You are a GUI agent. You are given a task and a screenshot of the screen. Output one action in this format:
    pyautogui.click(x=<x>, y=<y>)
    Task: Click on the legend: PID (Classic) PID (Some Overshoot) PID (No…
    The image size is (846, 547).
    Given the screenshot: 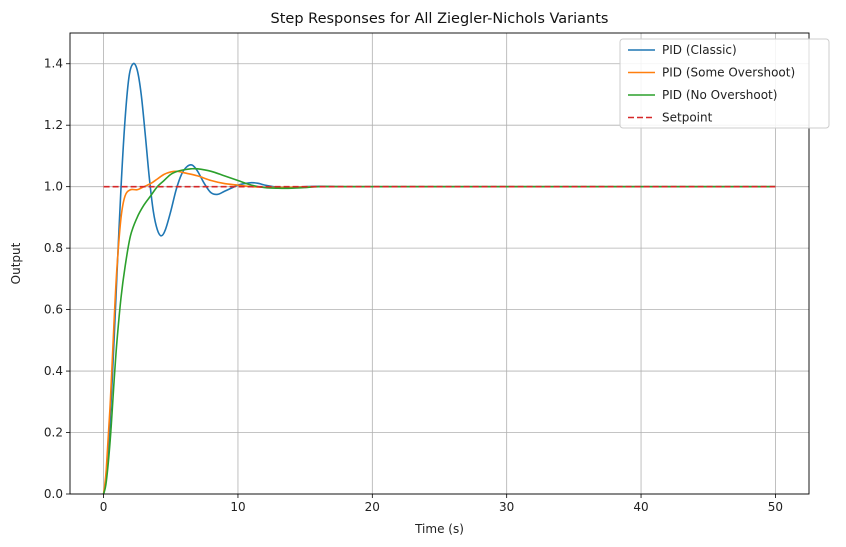 What is the action you would take?
    pyautogui.click(x=724, y=83)
    